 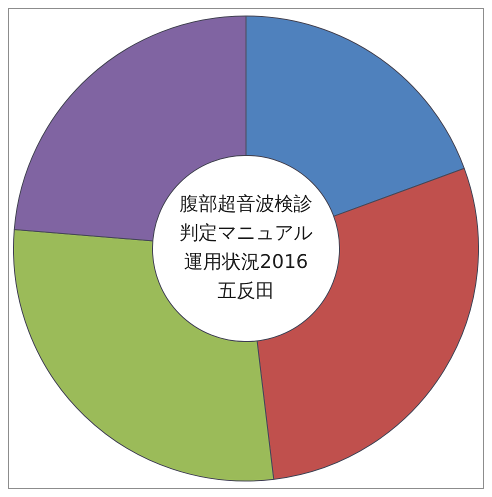 I want to click on text: 腹部超音波検診判定マニュアル運用状況2016五反田, so click(x=245, y=248).